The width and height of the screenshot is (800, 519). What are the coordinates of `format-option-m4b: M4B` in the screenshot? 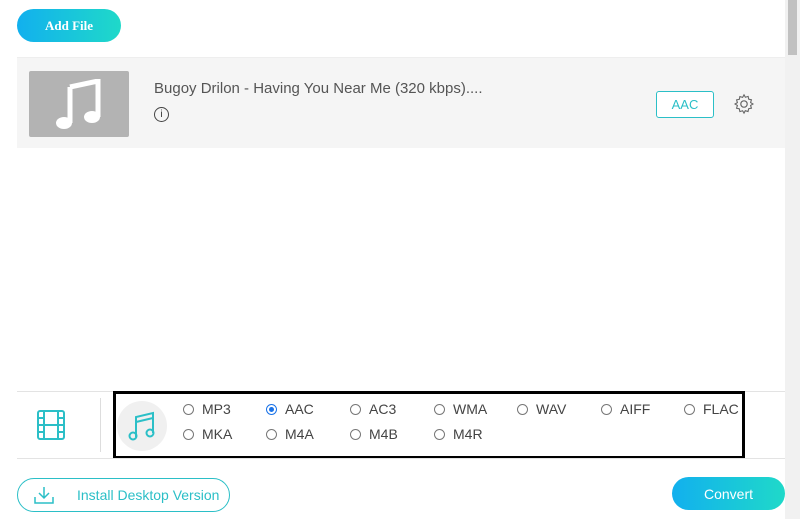 It's located at (374, 434).